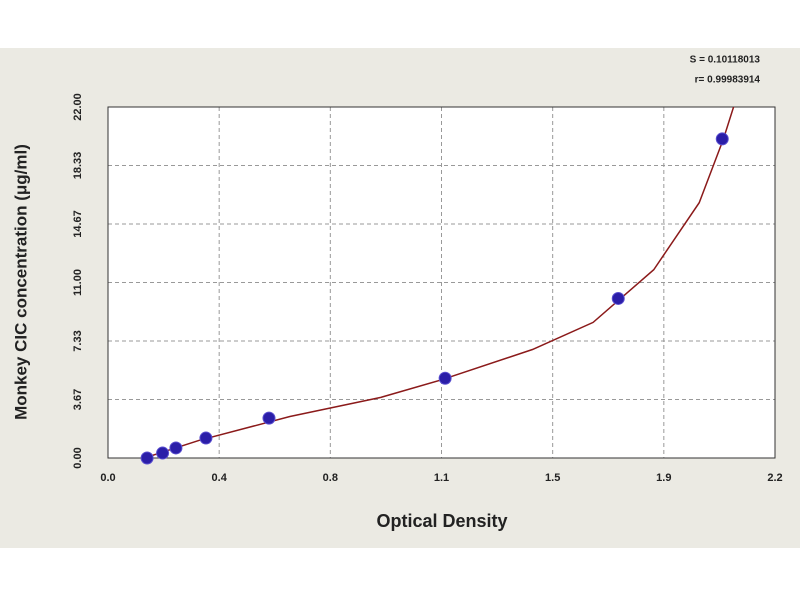  Describe the element at coordinates (78, 166) in the screenshot. I see `y-tick-label: 18.33` at that location.